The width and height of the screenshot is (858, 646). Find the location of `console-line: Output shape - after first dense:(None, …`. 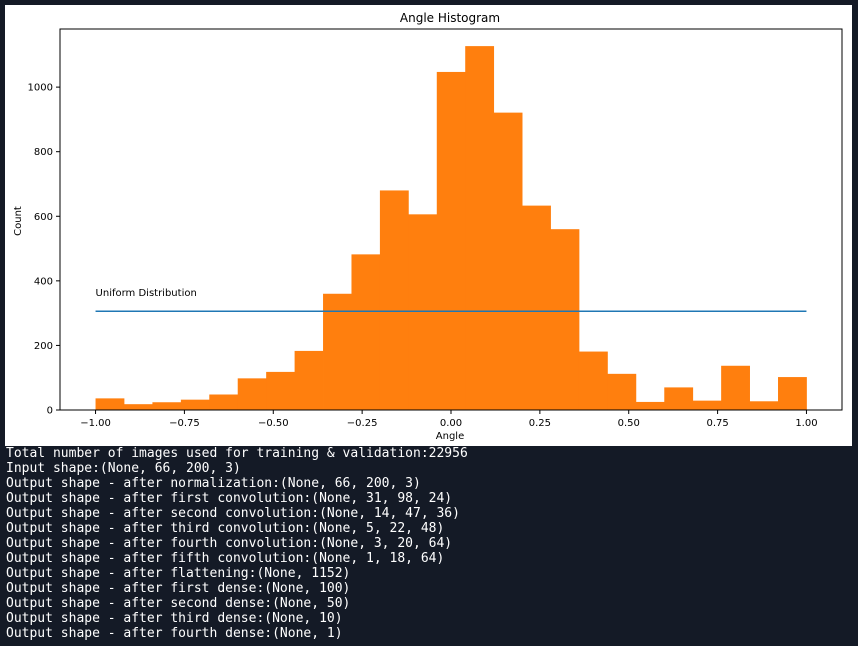

console-line: Output shape - after first dense:(None, … is located at coordinates (178, 588).